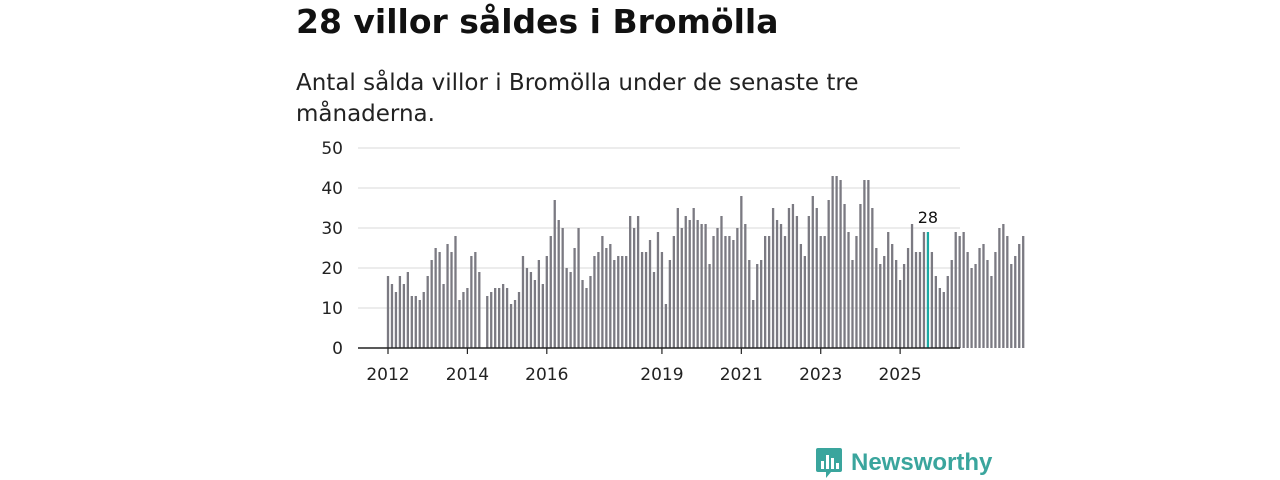 The width and height of the screenshot is (1280, 480). Describe the element at coordinates (899, 375) in the screenshot. I see `x-tick-label: 2025` at that location.